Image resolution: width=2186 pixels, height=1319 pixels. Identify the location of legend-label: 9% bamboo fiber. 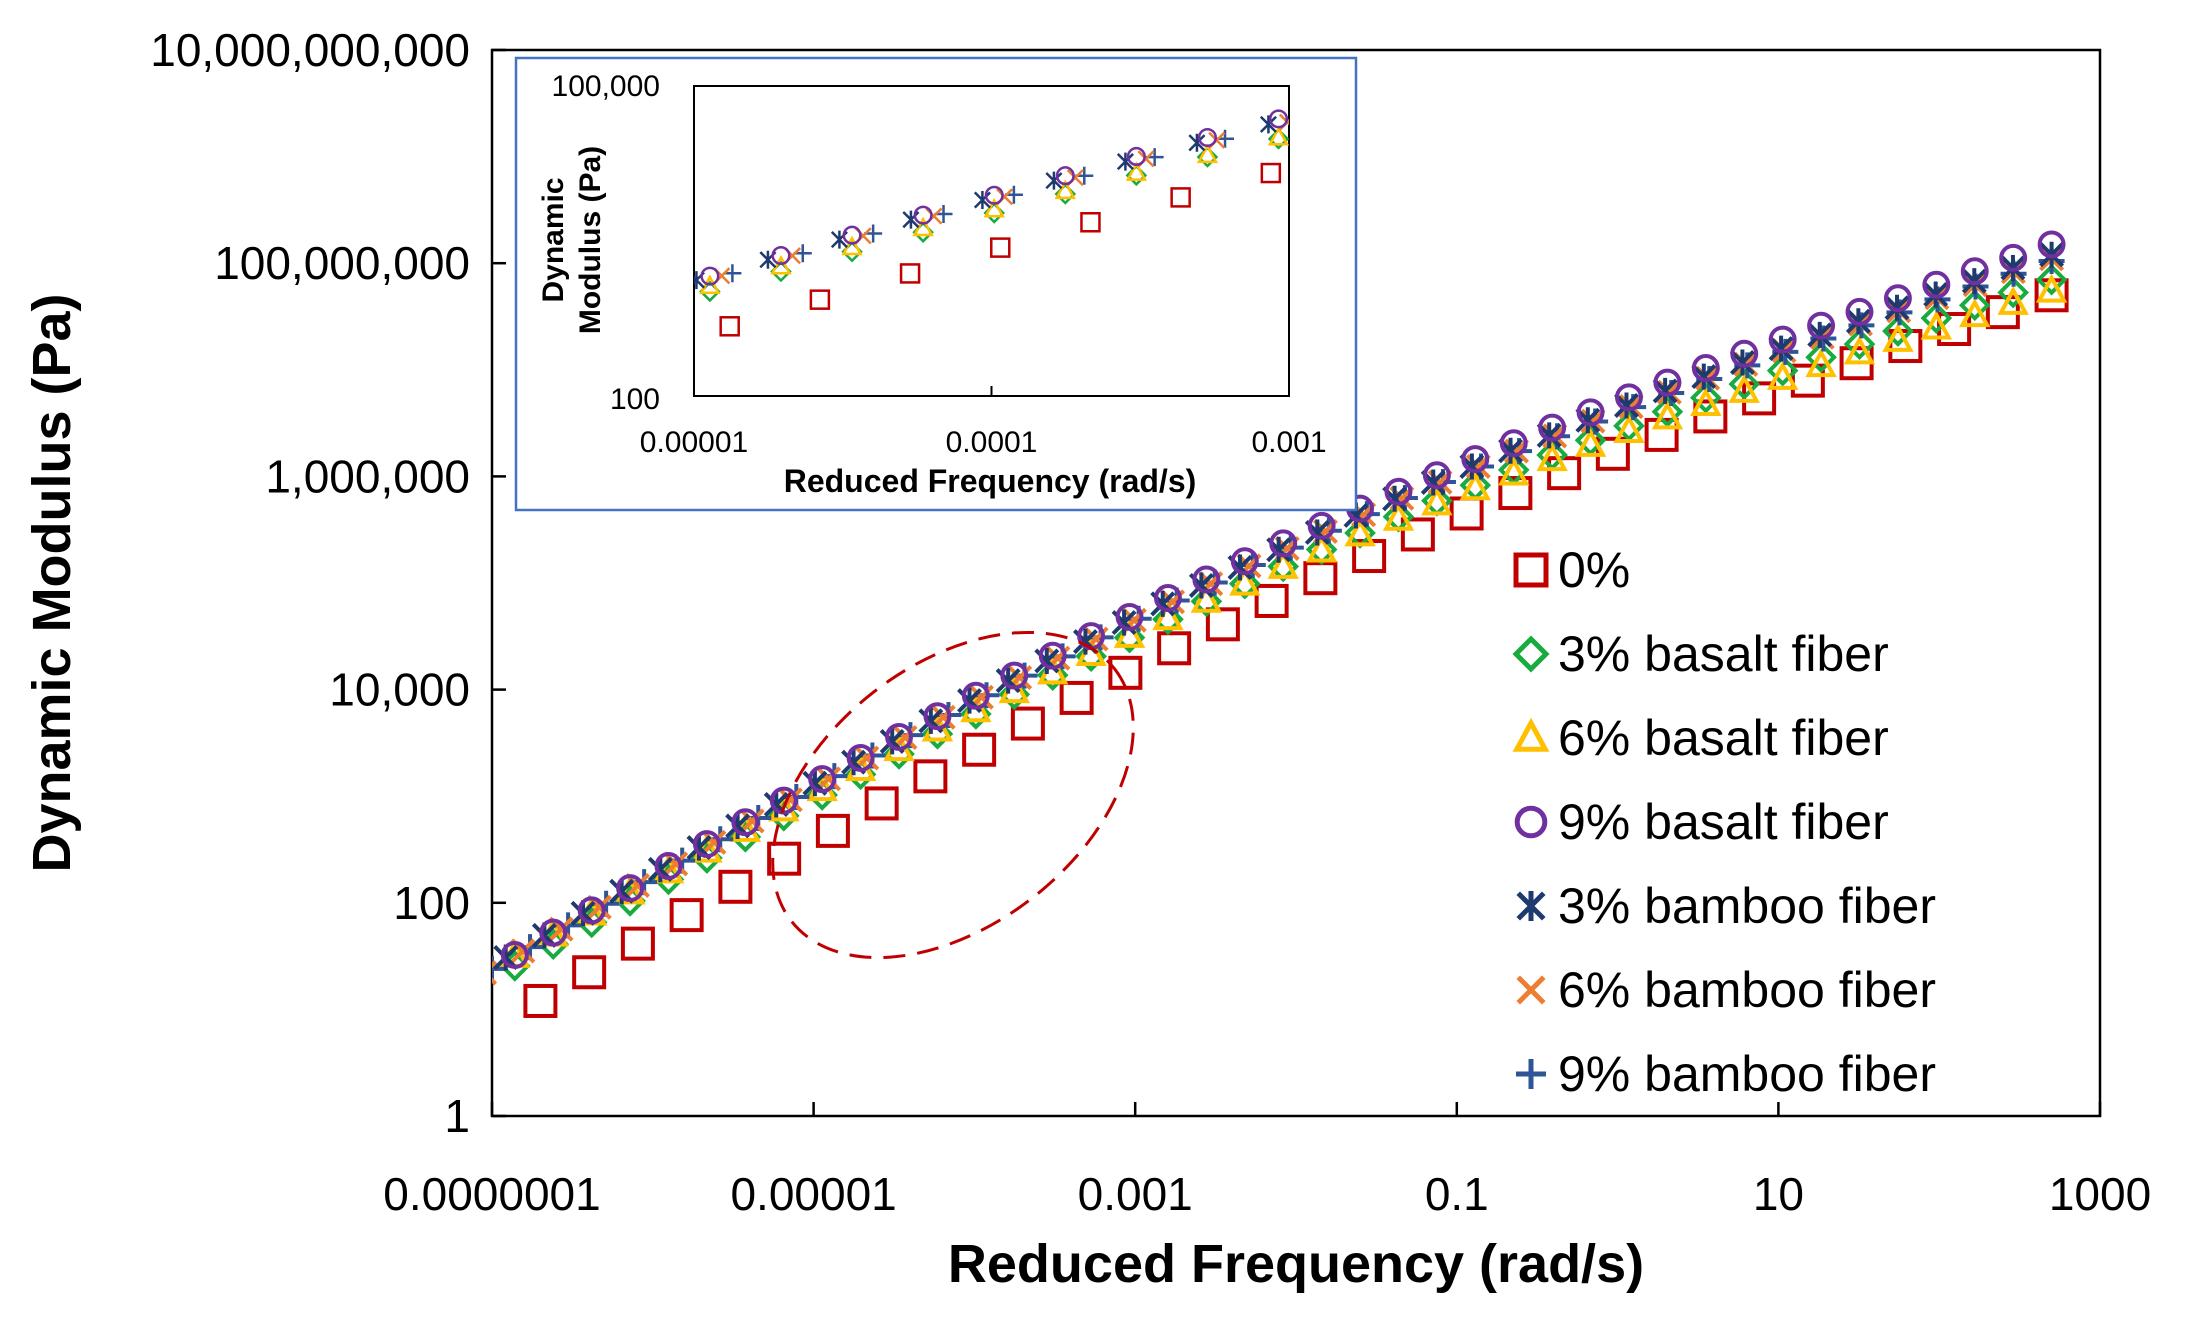
(1747, 1074).